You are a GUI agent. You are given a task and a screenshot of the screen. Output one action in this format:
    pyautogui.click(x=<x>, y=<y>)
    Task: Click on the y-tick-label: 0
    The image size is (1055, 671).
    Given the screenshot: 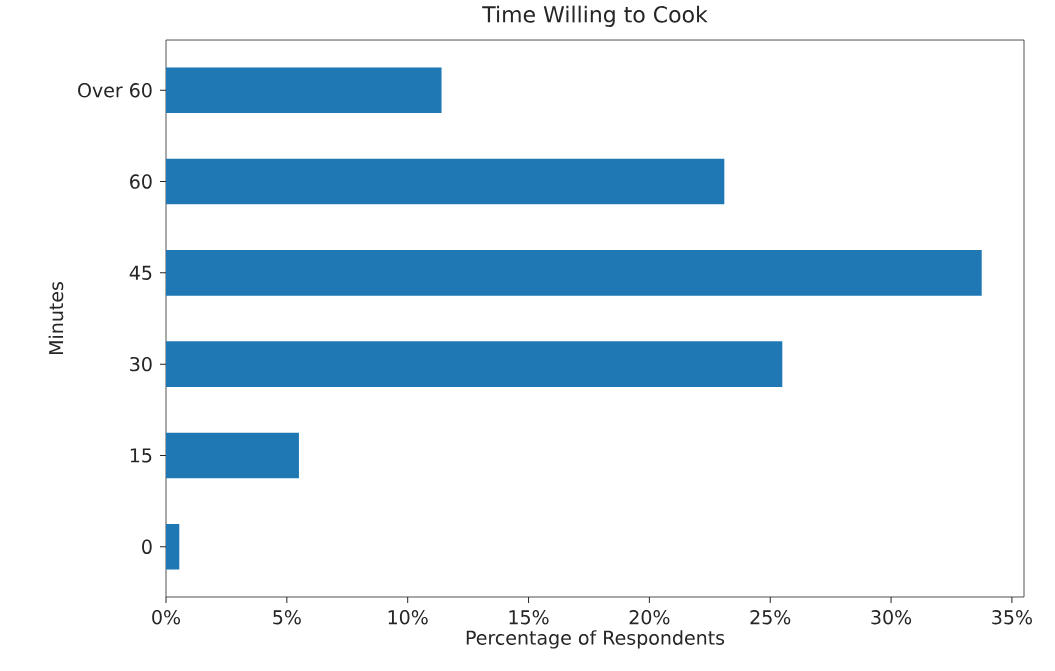 What is the action you would take?
    pyautogui.click(x=147, y=546)
    